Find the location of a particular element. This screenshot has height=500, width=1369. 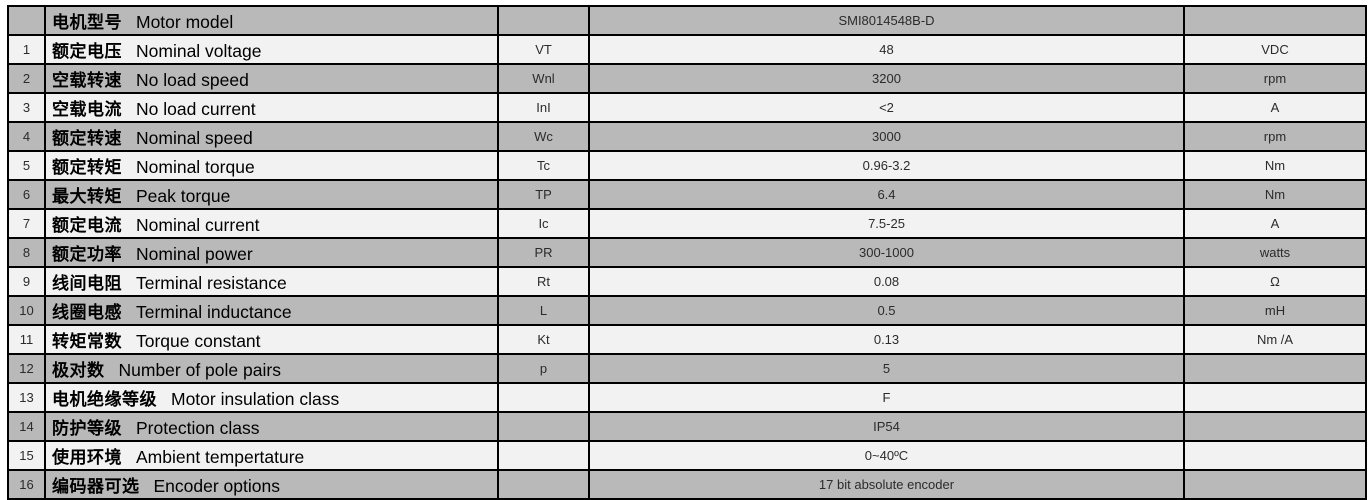

param-name-cn: 电机型号 is located at coordinates (87, 22).